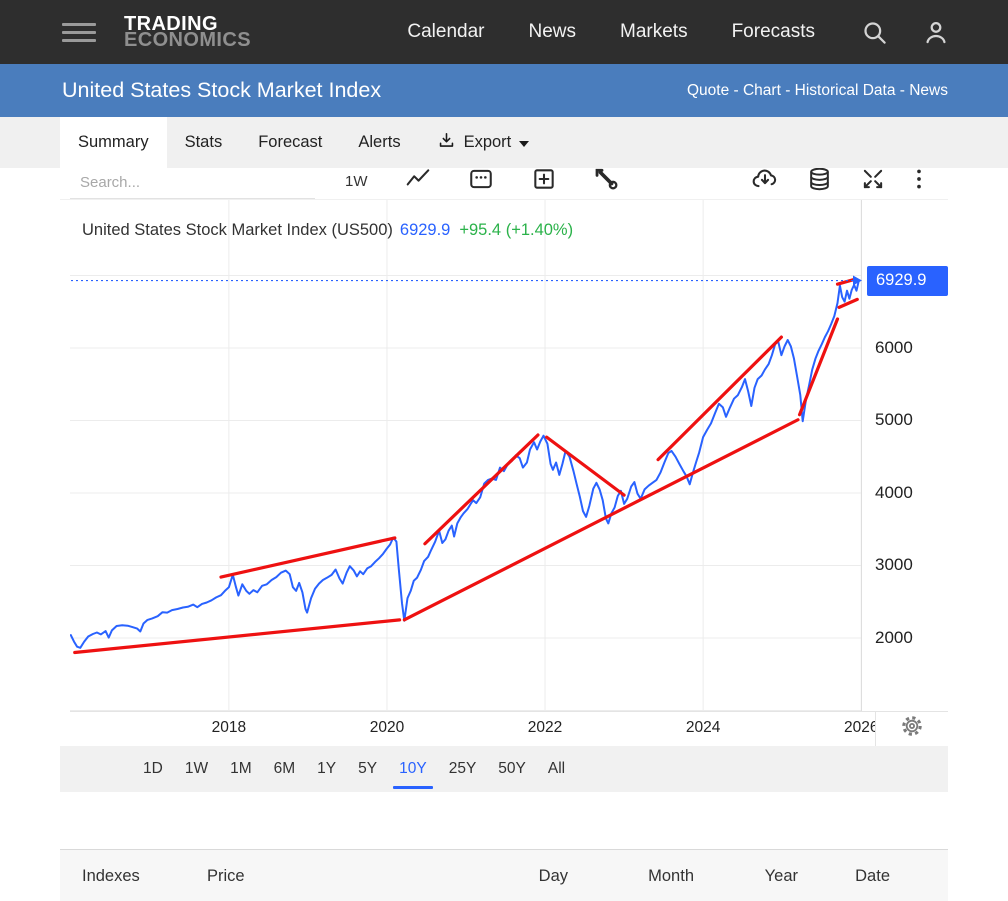 The width and height of the screenshot is (1008, 901). Describe the element at coordinates (761, 90) in the screenshot. I see `banner-link-chart: Chart` at that location.